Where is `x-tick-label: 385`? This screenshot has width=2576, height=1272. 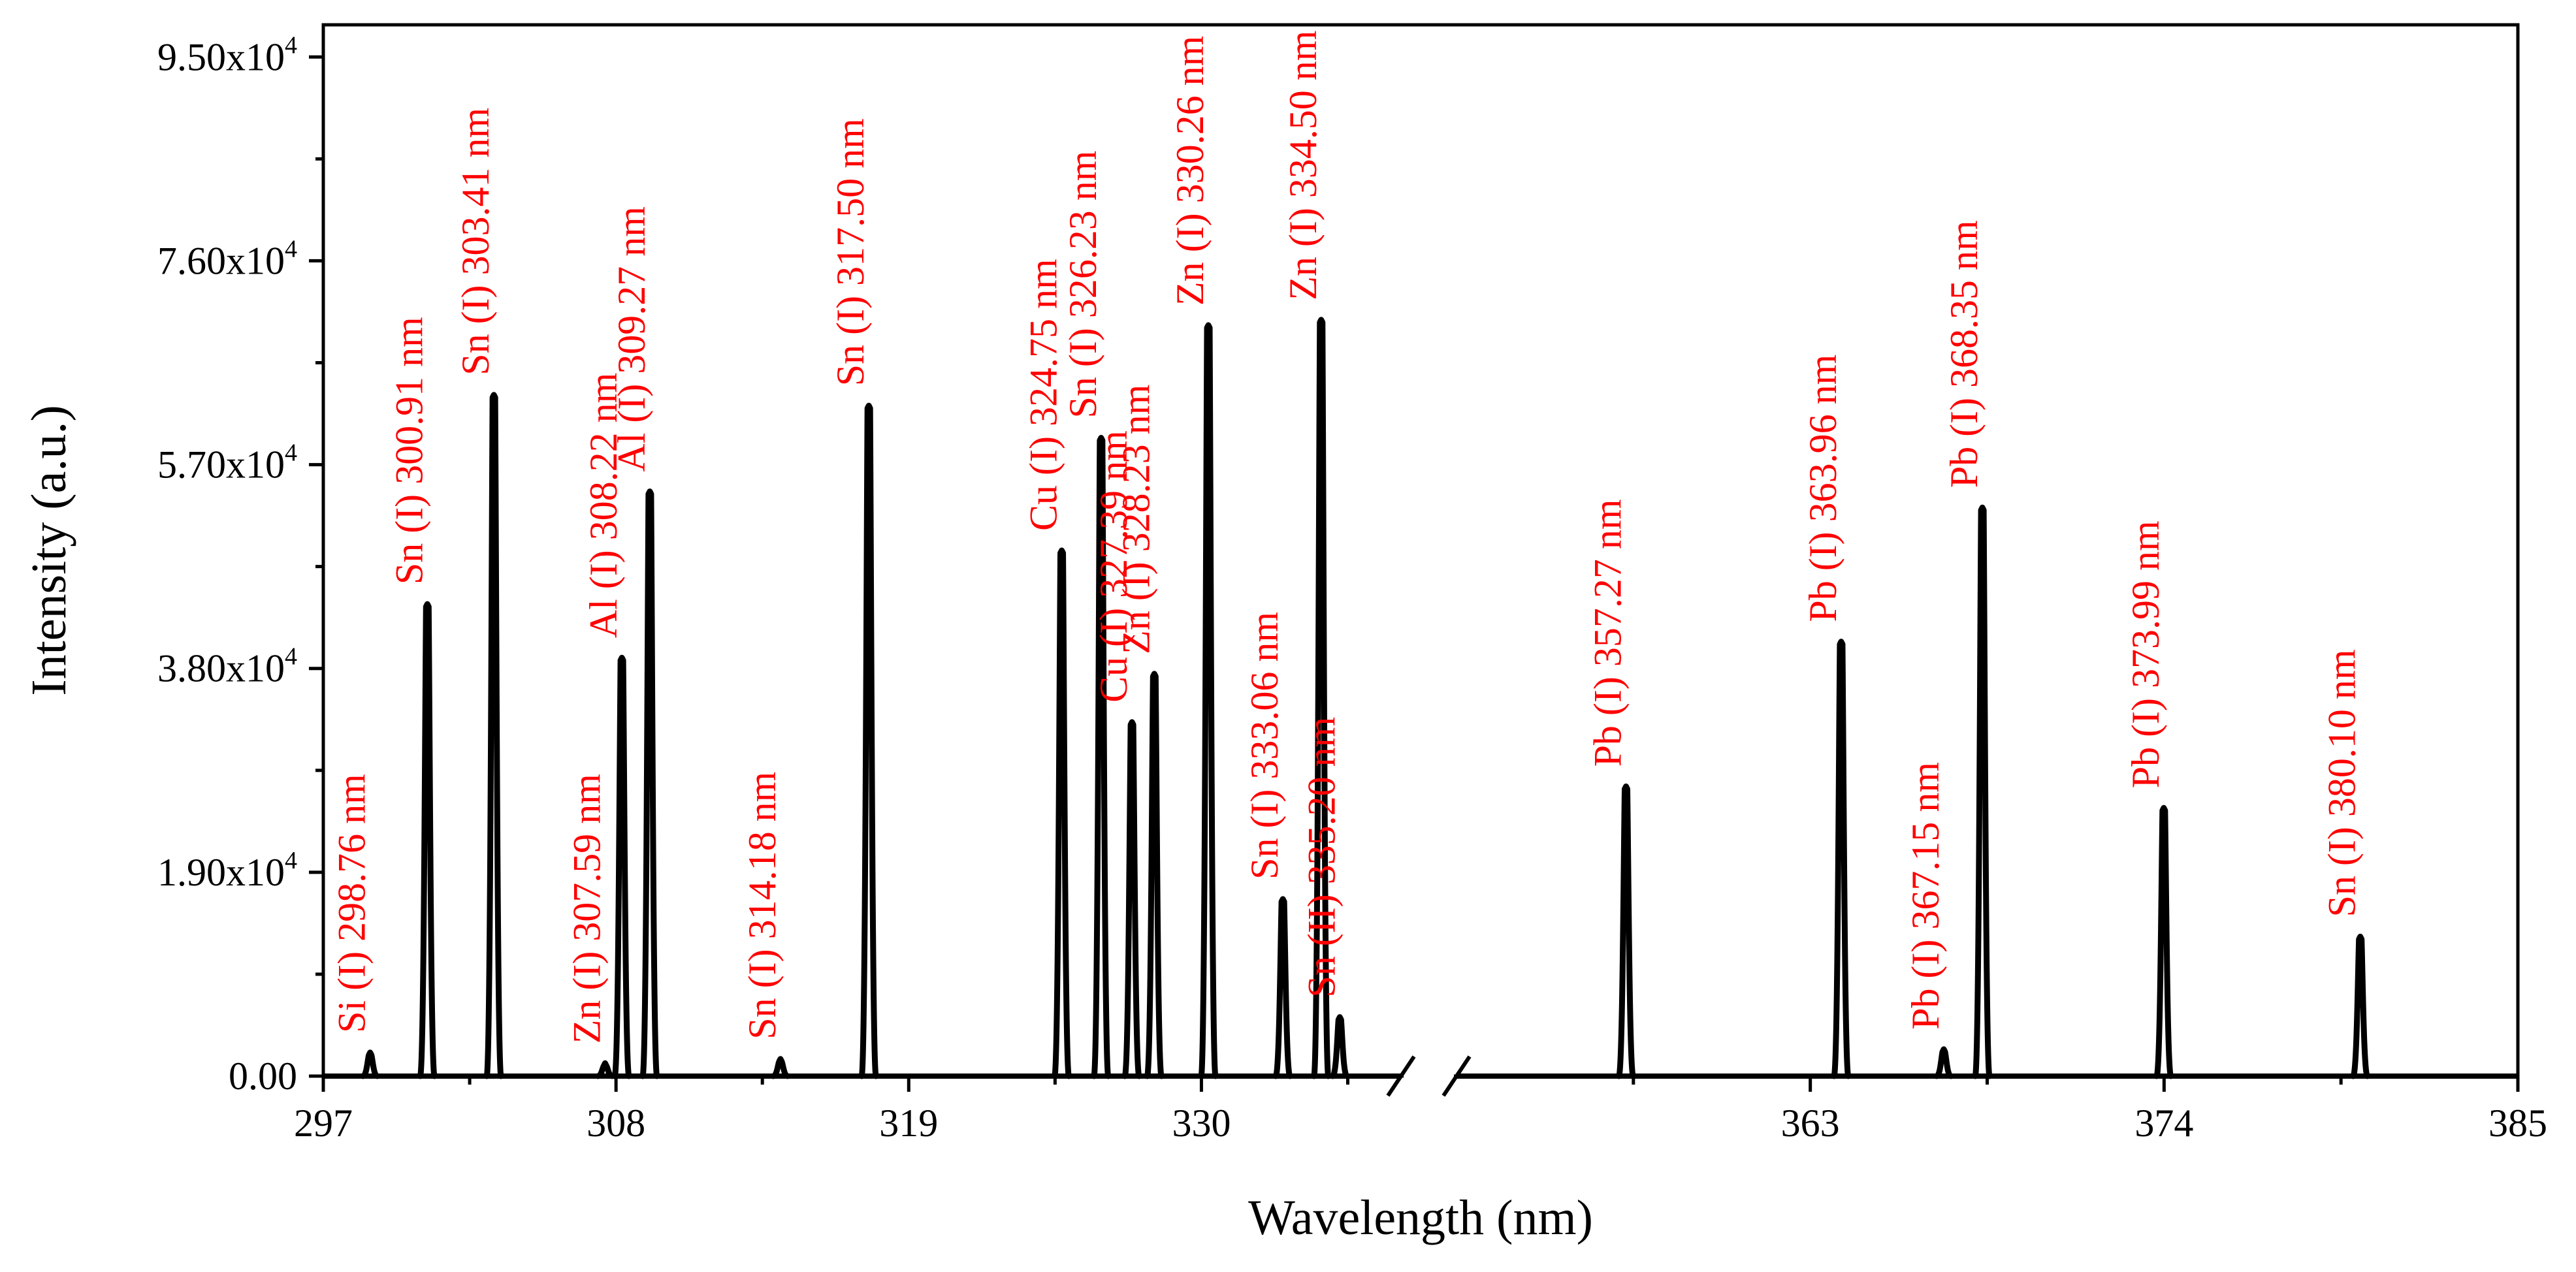 x-tick-label: 385 is located at coordinates (2517, 1123).